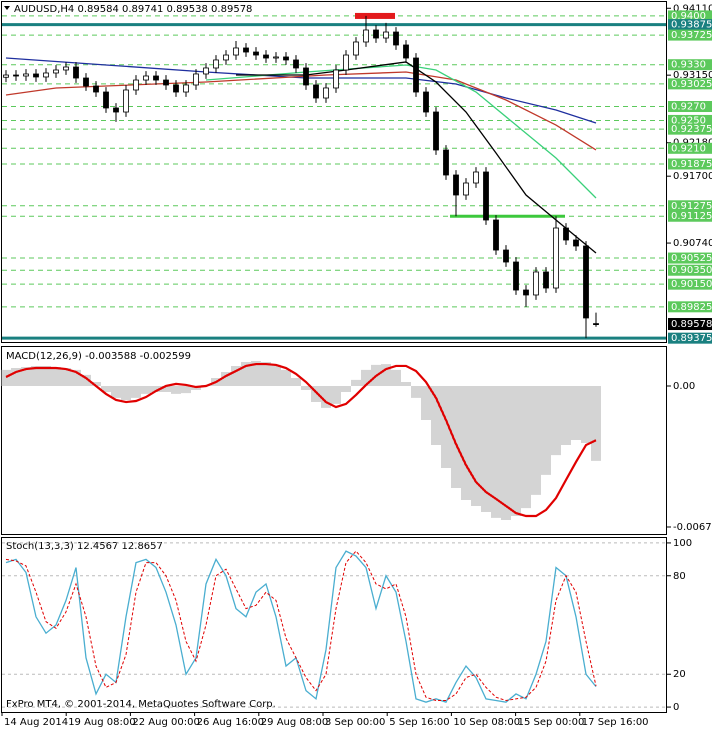 The width and height of the screenshot is (712, 732). What do you see at coordinates (684, 386) in the screenshot?
I see `y-tick-label: 0.00` at bounding box center [684, 386].